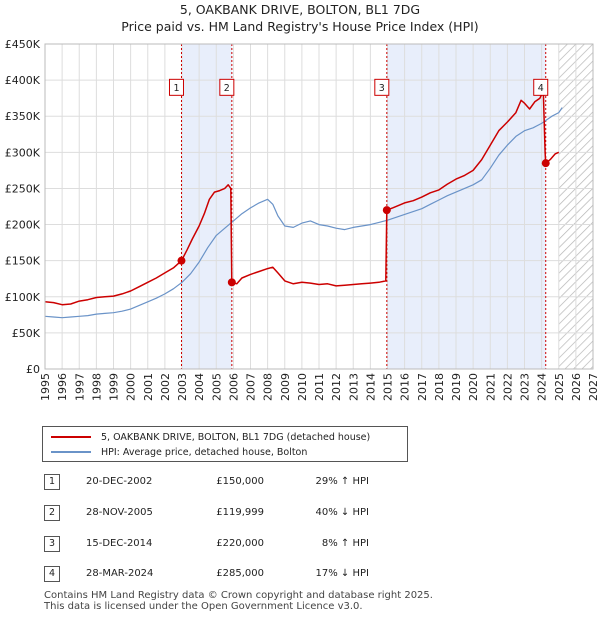  What do you see at coordinates (456, 387) in the screenshot?
I see `x-tick-label: 2019` at bounding box center [456, 387].